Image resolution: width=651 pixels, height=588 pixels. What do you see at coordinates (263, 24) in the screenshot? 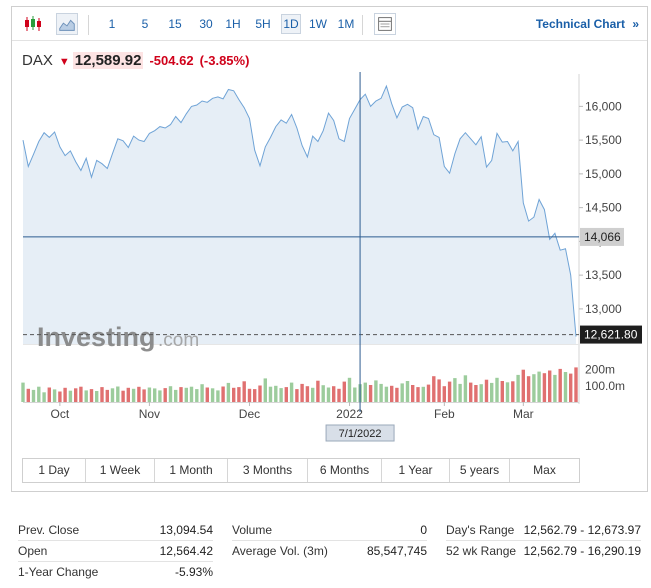
I see `period-button-5h: 5H` at bounding box center [263, 24].